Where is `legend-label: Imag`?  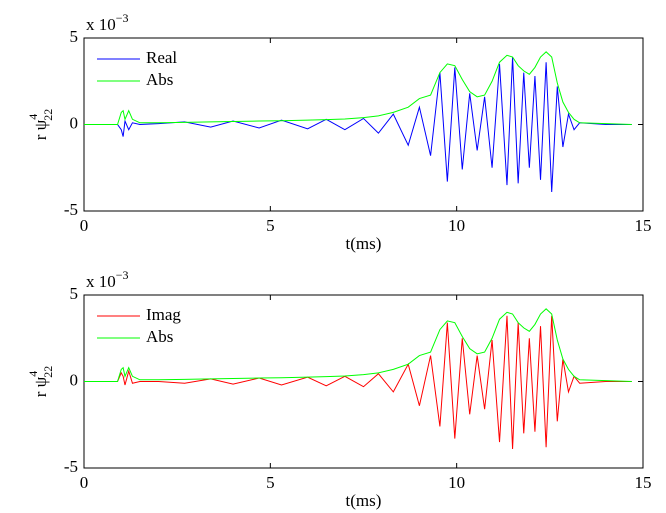 legend-label: Imag is located at coordinates (163, 314).